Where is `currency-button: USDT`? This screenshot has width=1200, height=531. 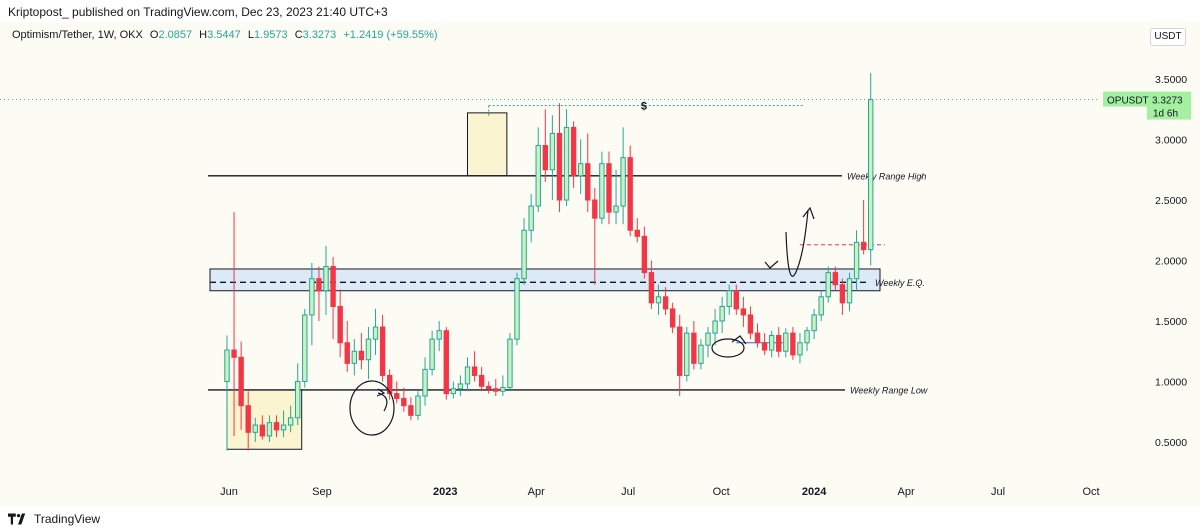
currency-button: USDT is located at coordinates (1168, 37).